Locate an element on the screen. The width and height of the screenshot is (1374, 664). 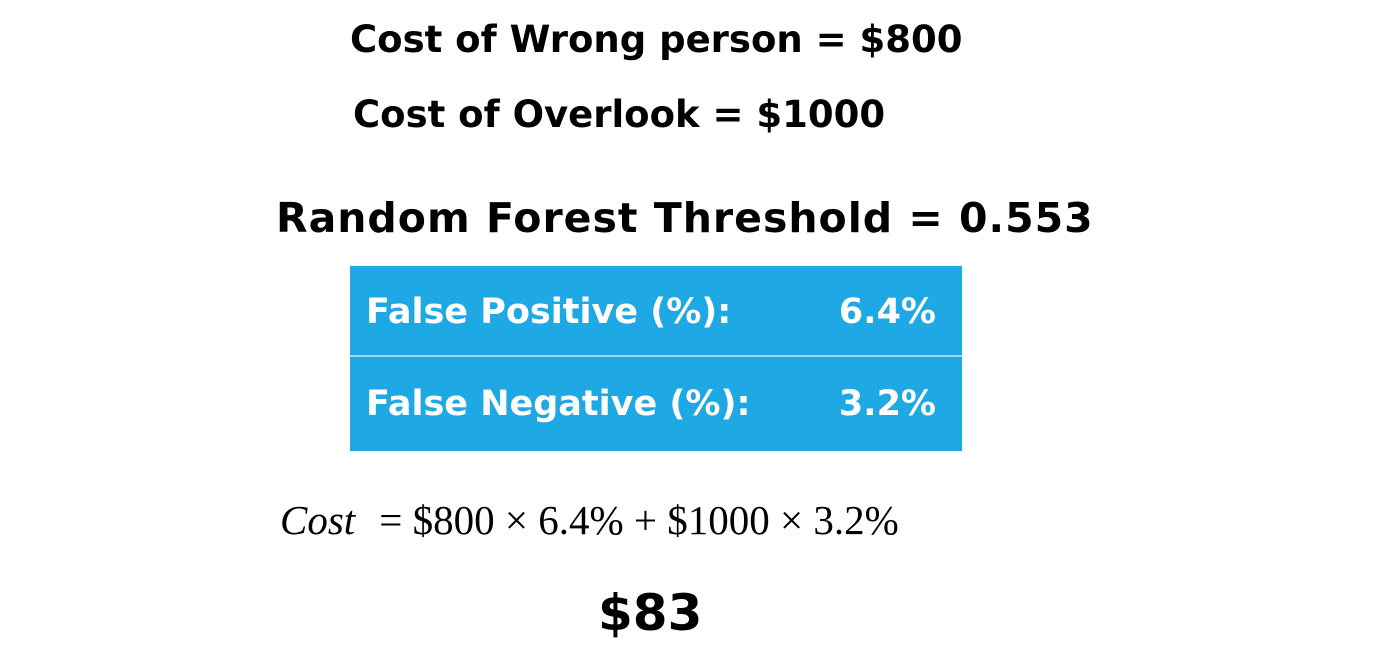
formula-variable: Cost is located at coordinates (318, 520).